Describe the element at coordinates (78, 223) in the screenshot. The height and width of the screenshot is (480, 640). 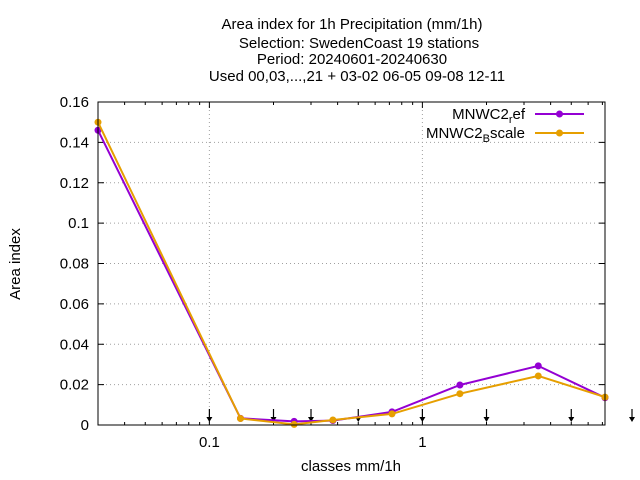
I see `y-tick-label: 0.1` at that location.